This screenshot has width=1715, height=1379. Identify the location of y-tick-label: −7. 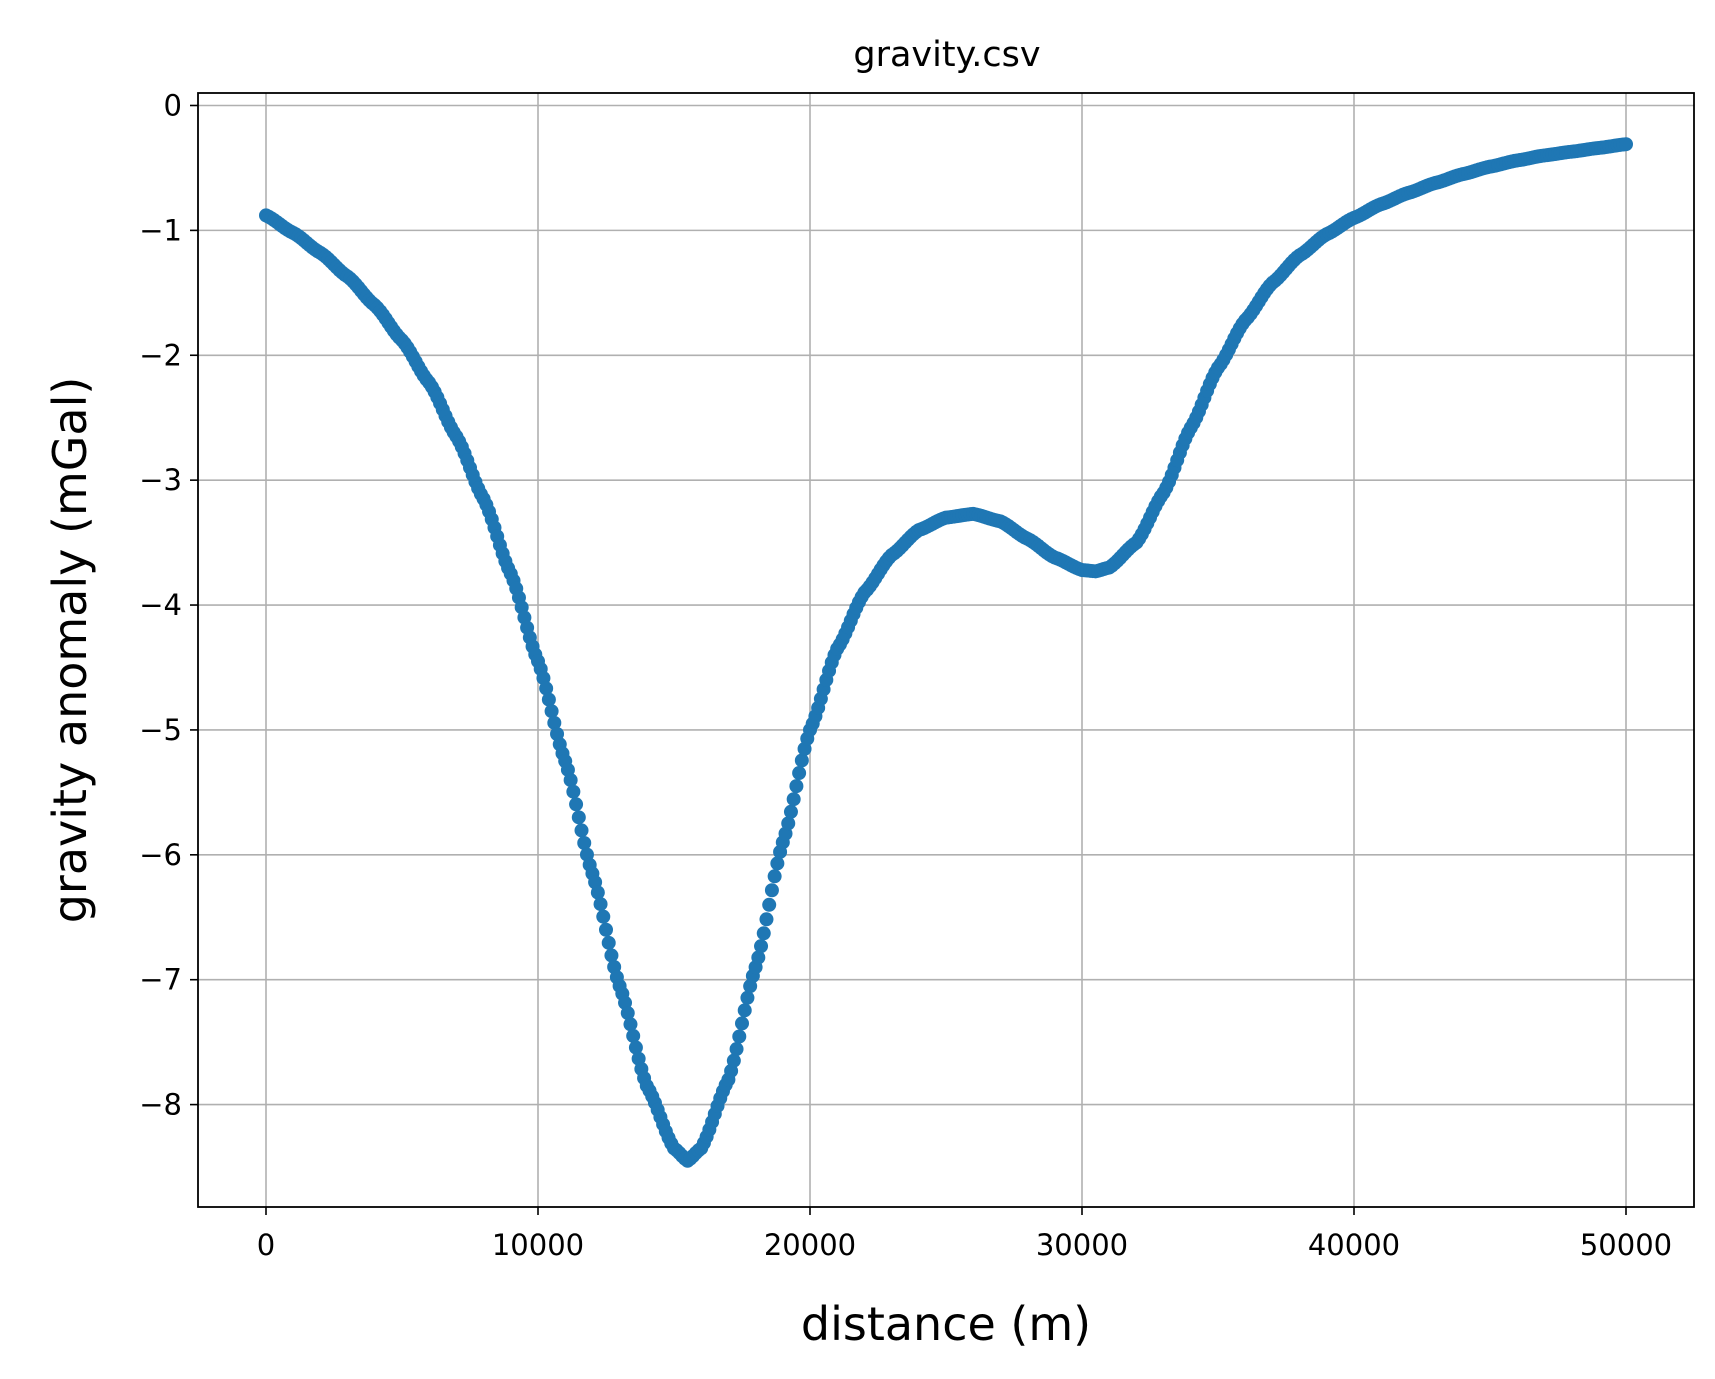
(160, 980).